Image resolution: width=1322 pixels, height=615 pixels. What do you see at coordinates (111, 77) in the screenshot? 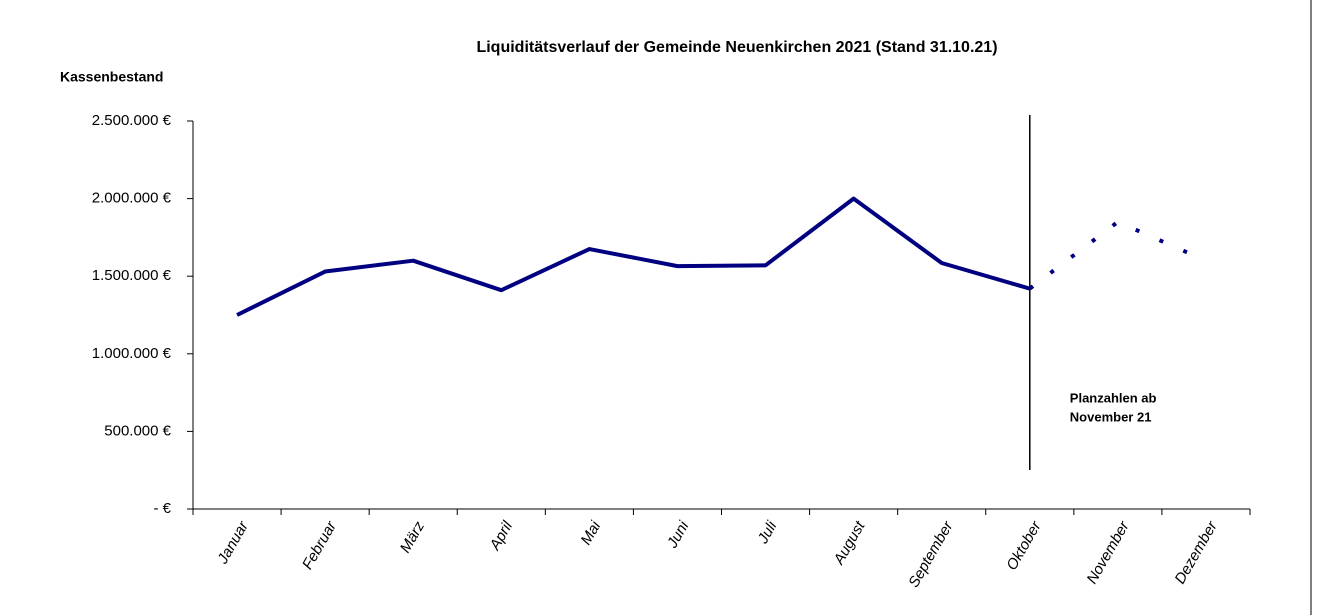
I see `y-axis-label: Kassenbestand` at bounding box center [111, 77].